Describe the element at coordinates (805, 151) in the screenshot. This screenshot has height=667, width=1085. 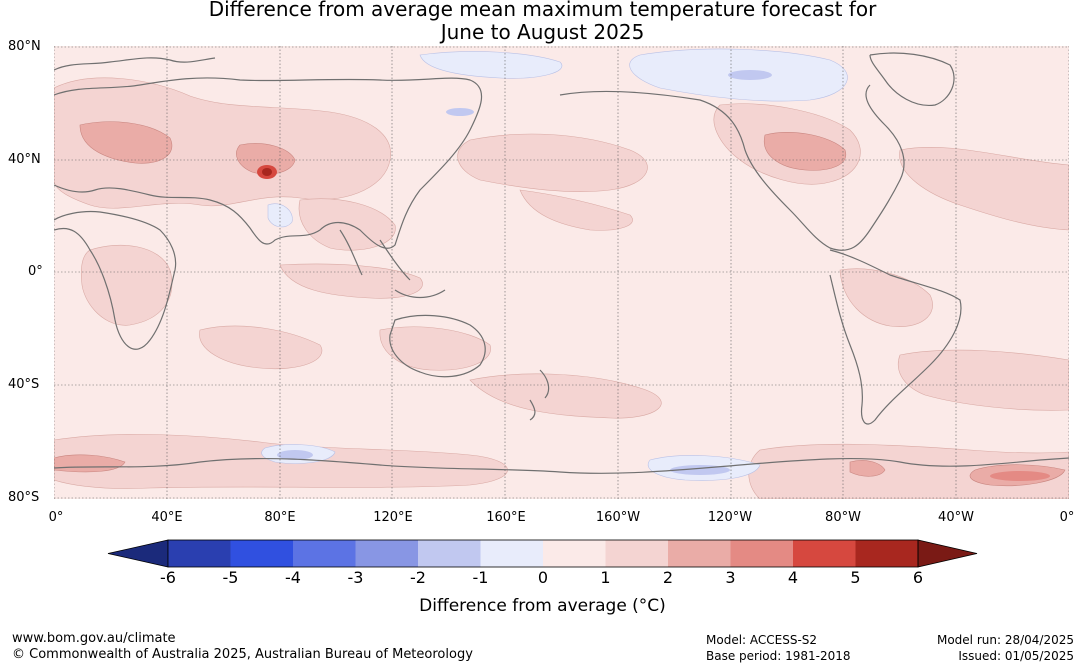
I see `hotspot-north-america` at that location.